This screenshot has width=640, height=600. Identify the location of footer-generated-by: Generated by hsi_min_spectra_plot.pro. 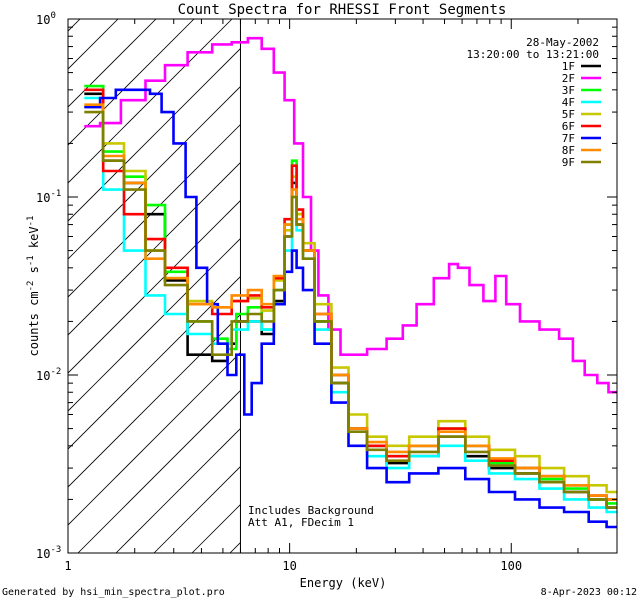
(113, 592).